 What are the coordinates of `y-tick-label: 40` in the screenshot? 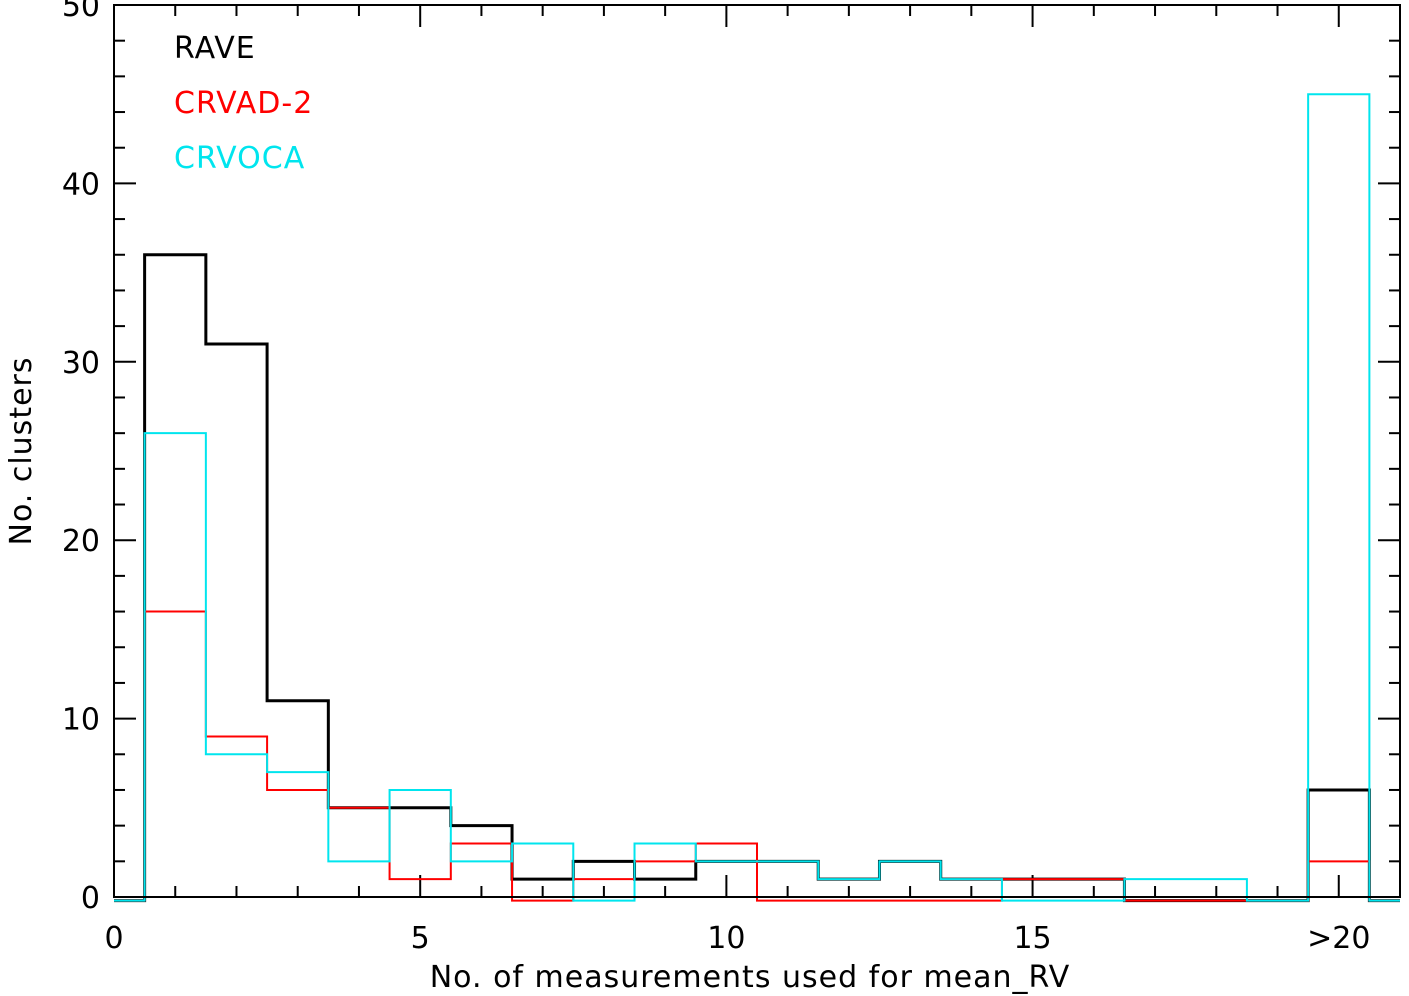 It's located at (81, 184).